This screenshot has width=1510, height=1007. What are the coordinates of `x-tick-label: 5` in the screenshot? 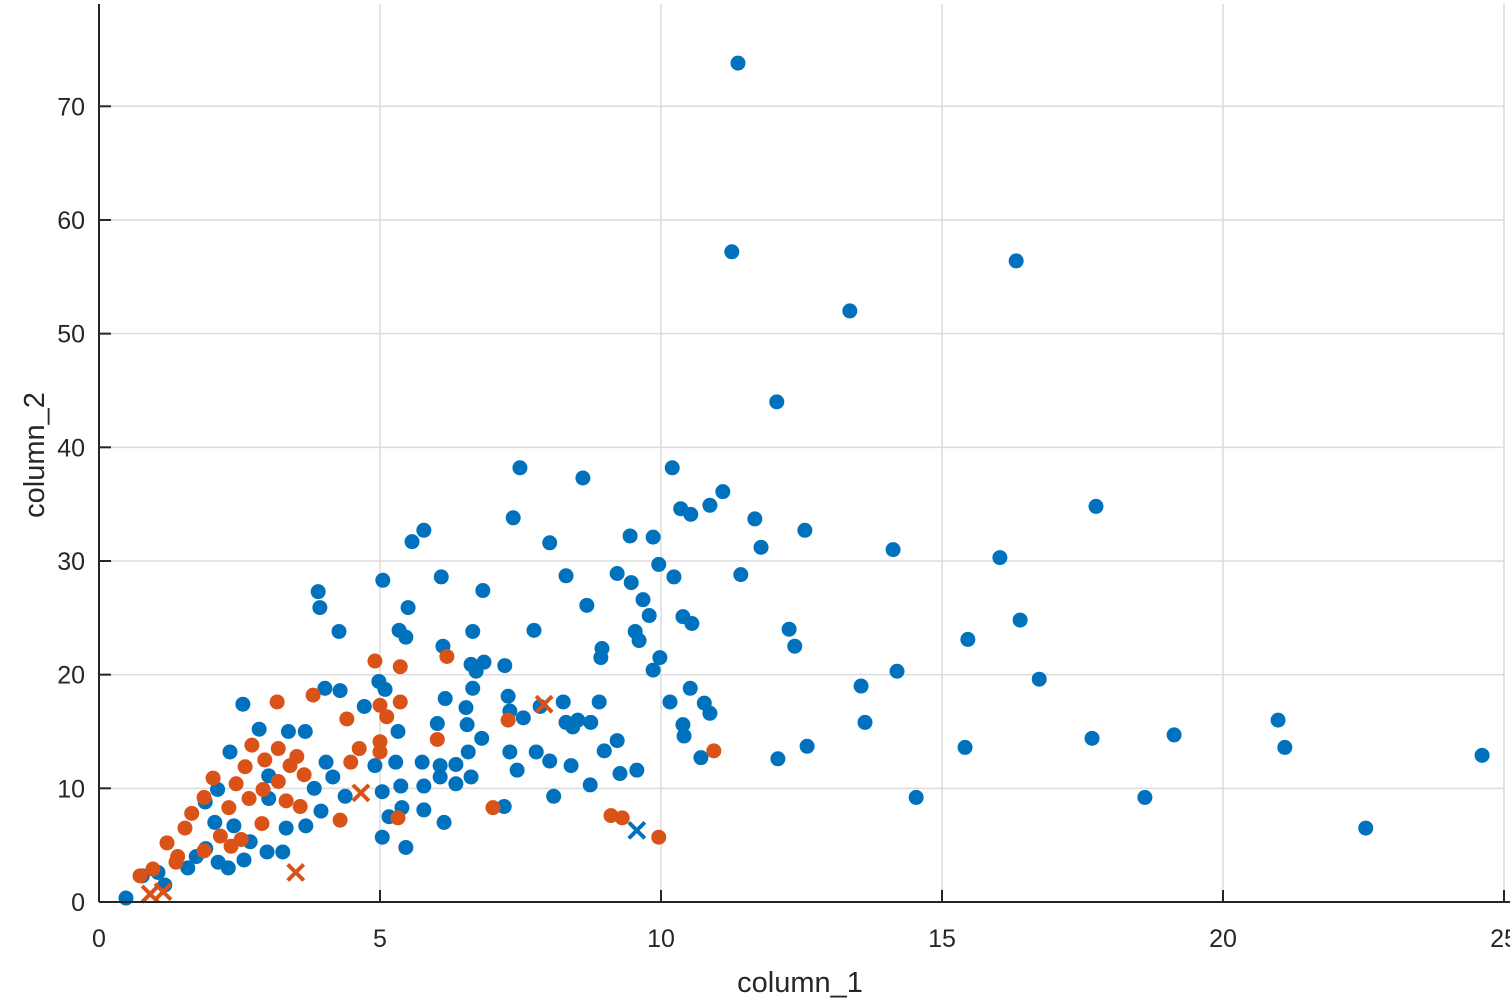 It's located at (380, 939).